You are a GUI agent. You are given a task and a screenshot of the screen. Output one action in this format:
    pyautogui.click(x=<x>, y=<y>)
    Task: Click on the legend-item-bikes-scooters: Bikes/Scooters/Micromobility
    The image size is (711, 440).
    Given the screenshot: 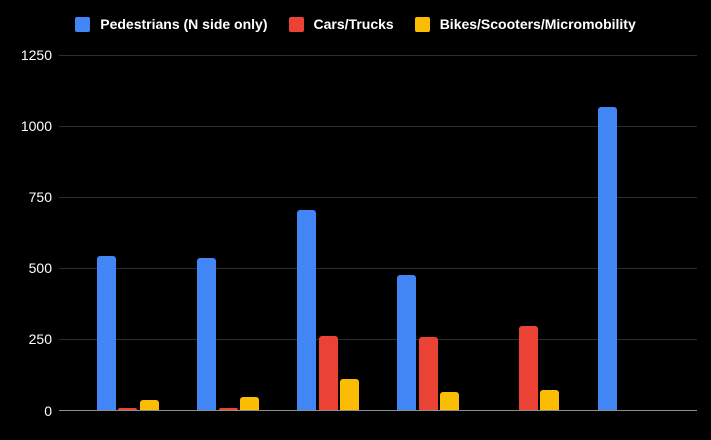 What is the action you would take?
    pyautogui.click(x=525, y=24)
    